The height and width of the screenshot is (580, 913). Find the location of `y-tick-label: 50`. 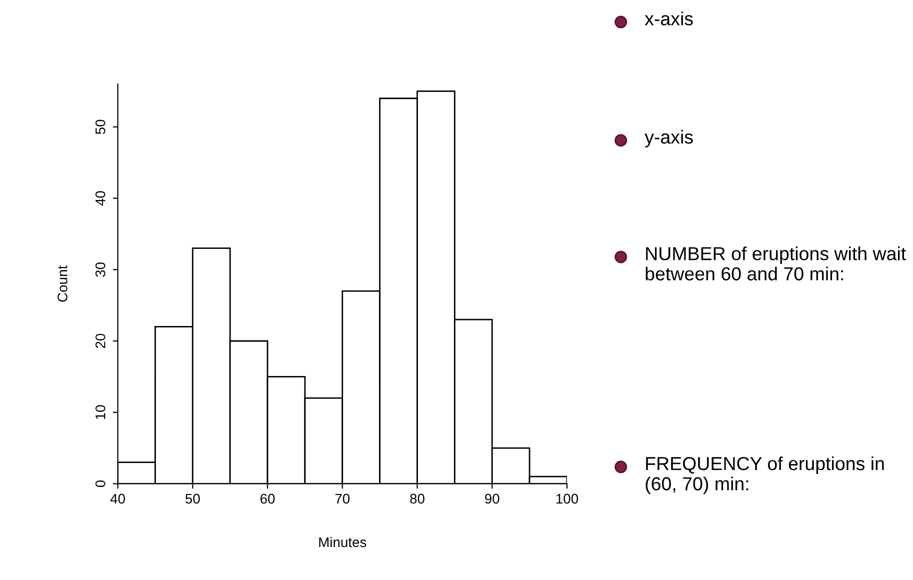

y-tick-label: 50 is located at coordinates (100, 127).